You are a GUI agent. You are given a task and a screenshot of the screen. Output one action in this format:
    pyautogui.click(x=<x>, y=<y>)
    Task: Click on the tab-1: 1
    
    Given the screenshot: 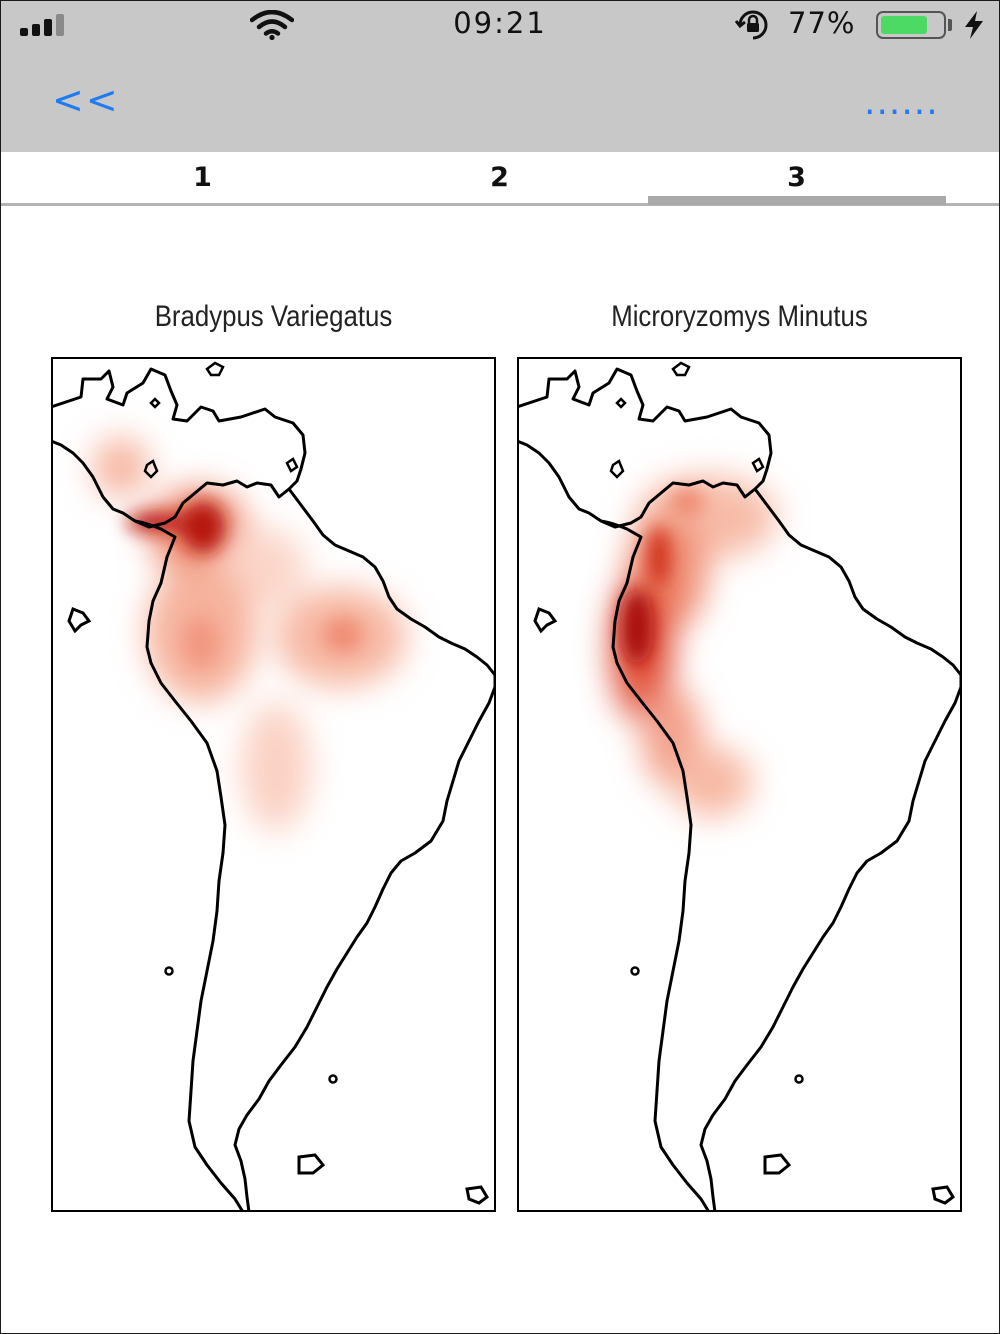 What is the action you would take?
    pyautogui.click(x=202, y=177)
    